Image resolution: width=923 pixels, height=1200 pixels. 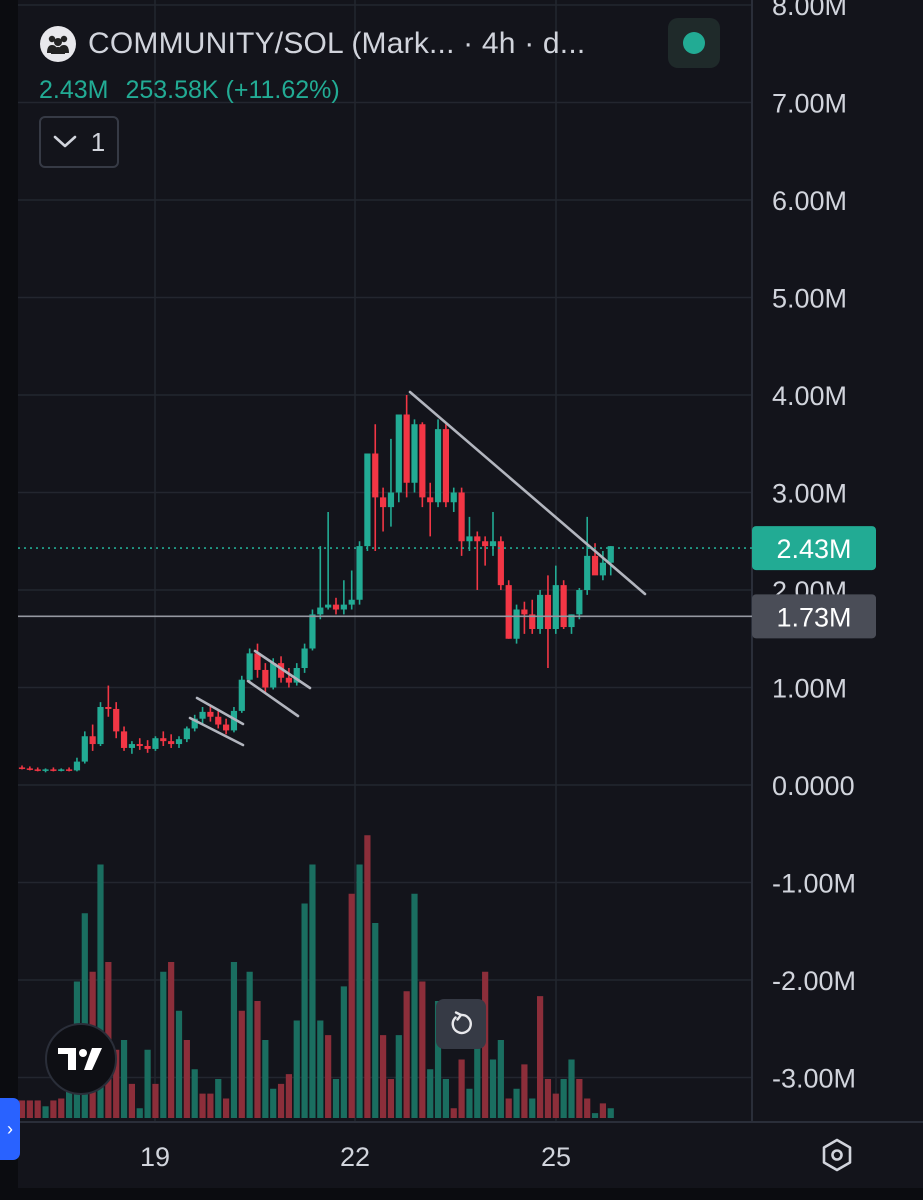 I want to click on reset-icon, so click(x=461, y=1023).